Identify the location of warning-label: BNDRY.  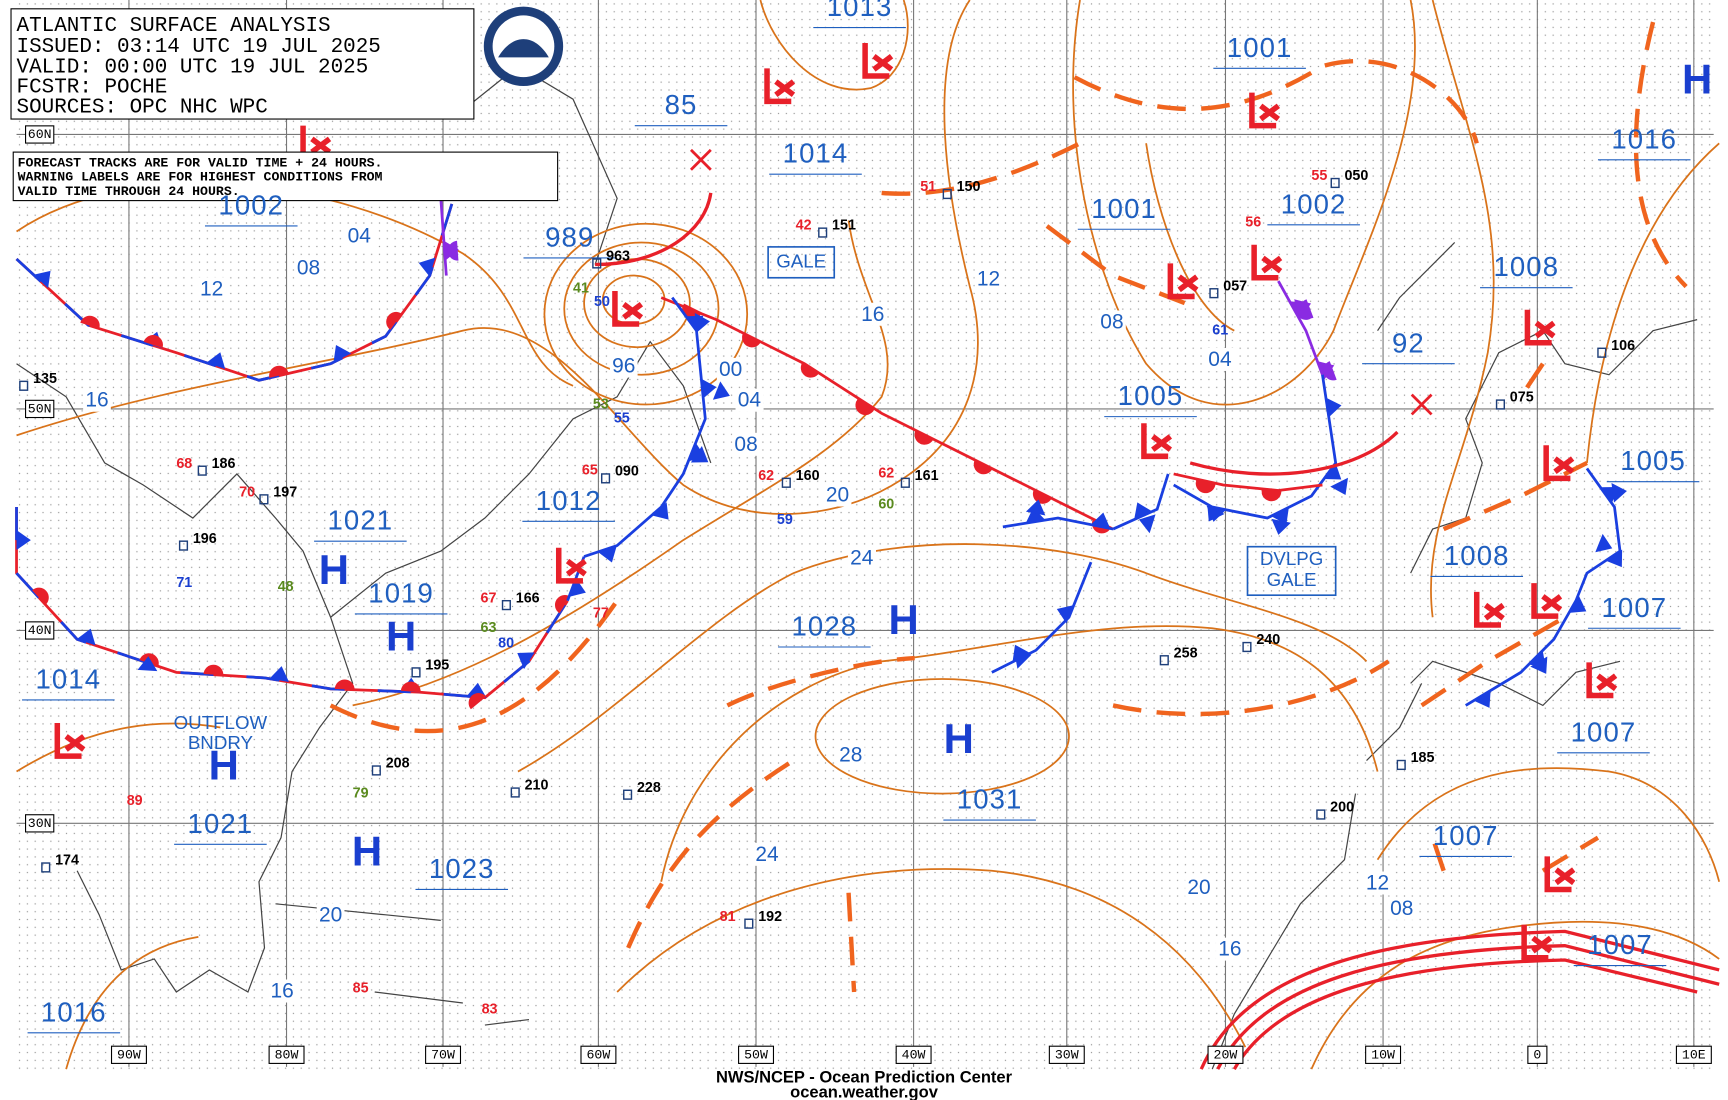
(221, 742).